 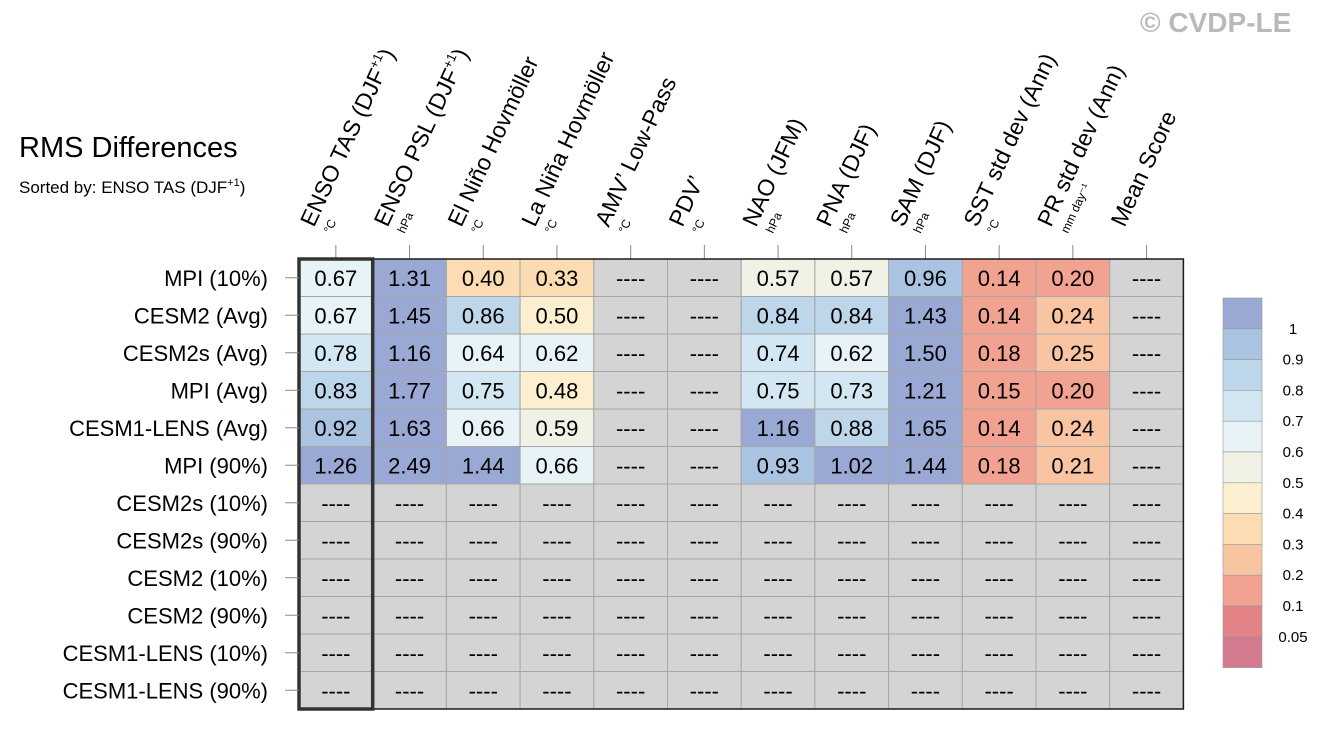 I want to click on cell-value: 0.84, so click(x=778, y=315).